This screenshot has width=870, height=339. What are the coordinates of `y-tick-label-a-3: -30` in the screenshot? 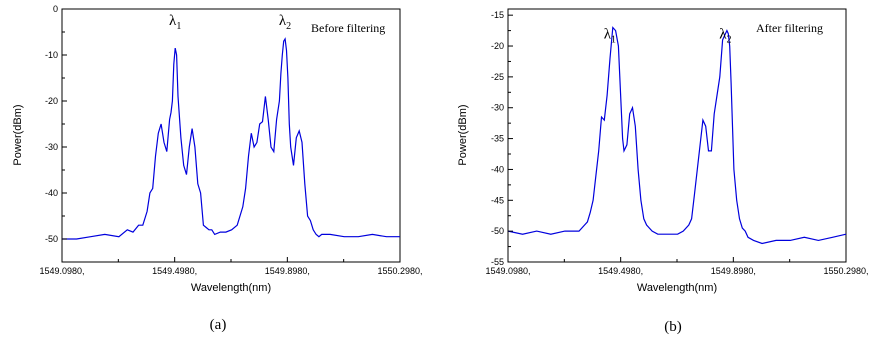 It's located at (51, 147).